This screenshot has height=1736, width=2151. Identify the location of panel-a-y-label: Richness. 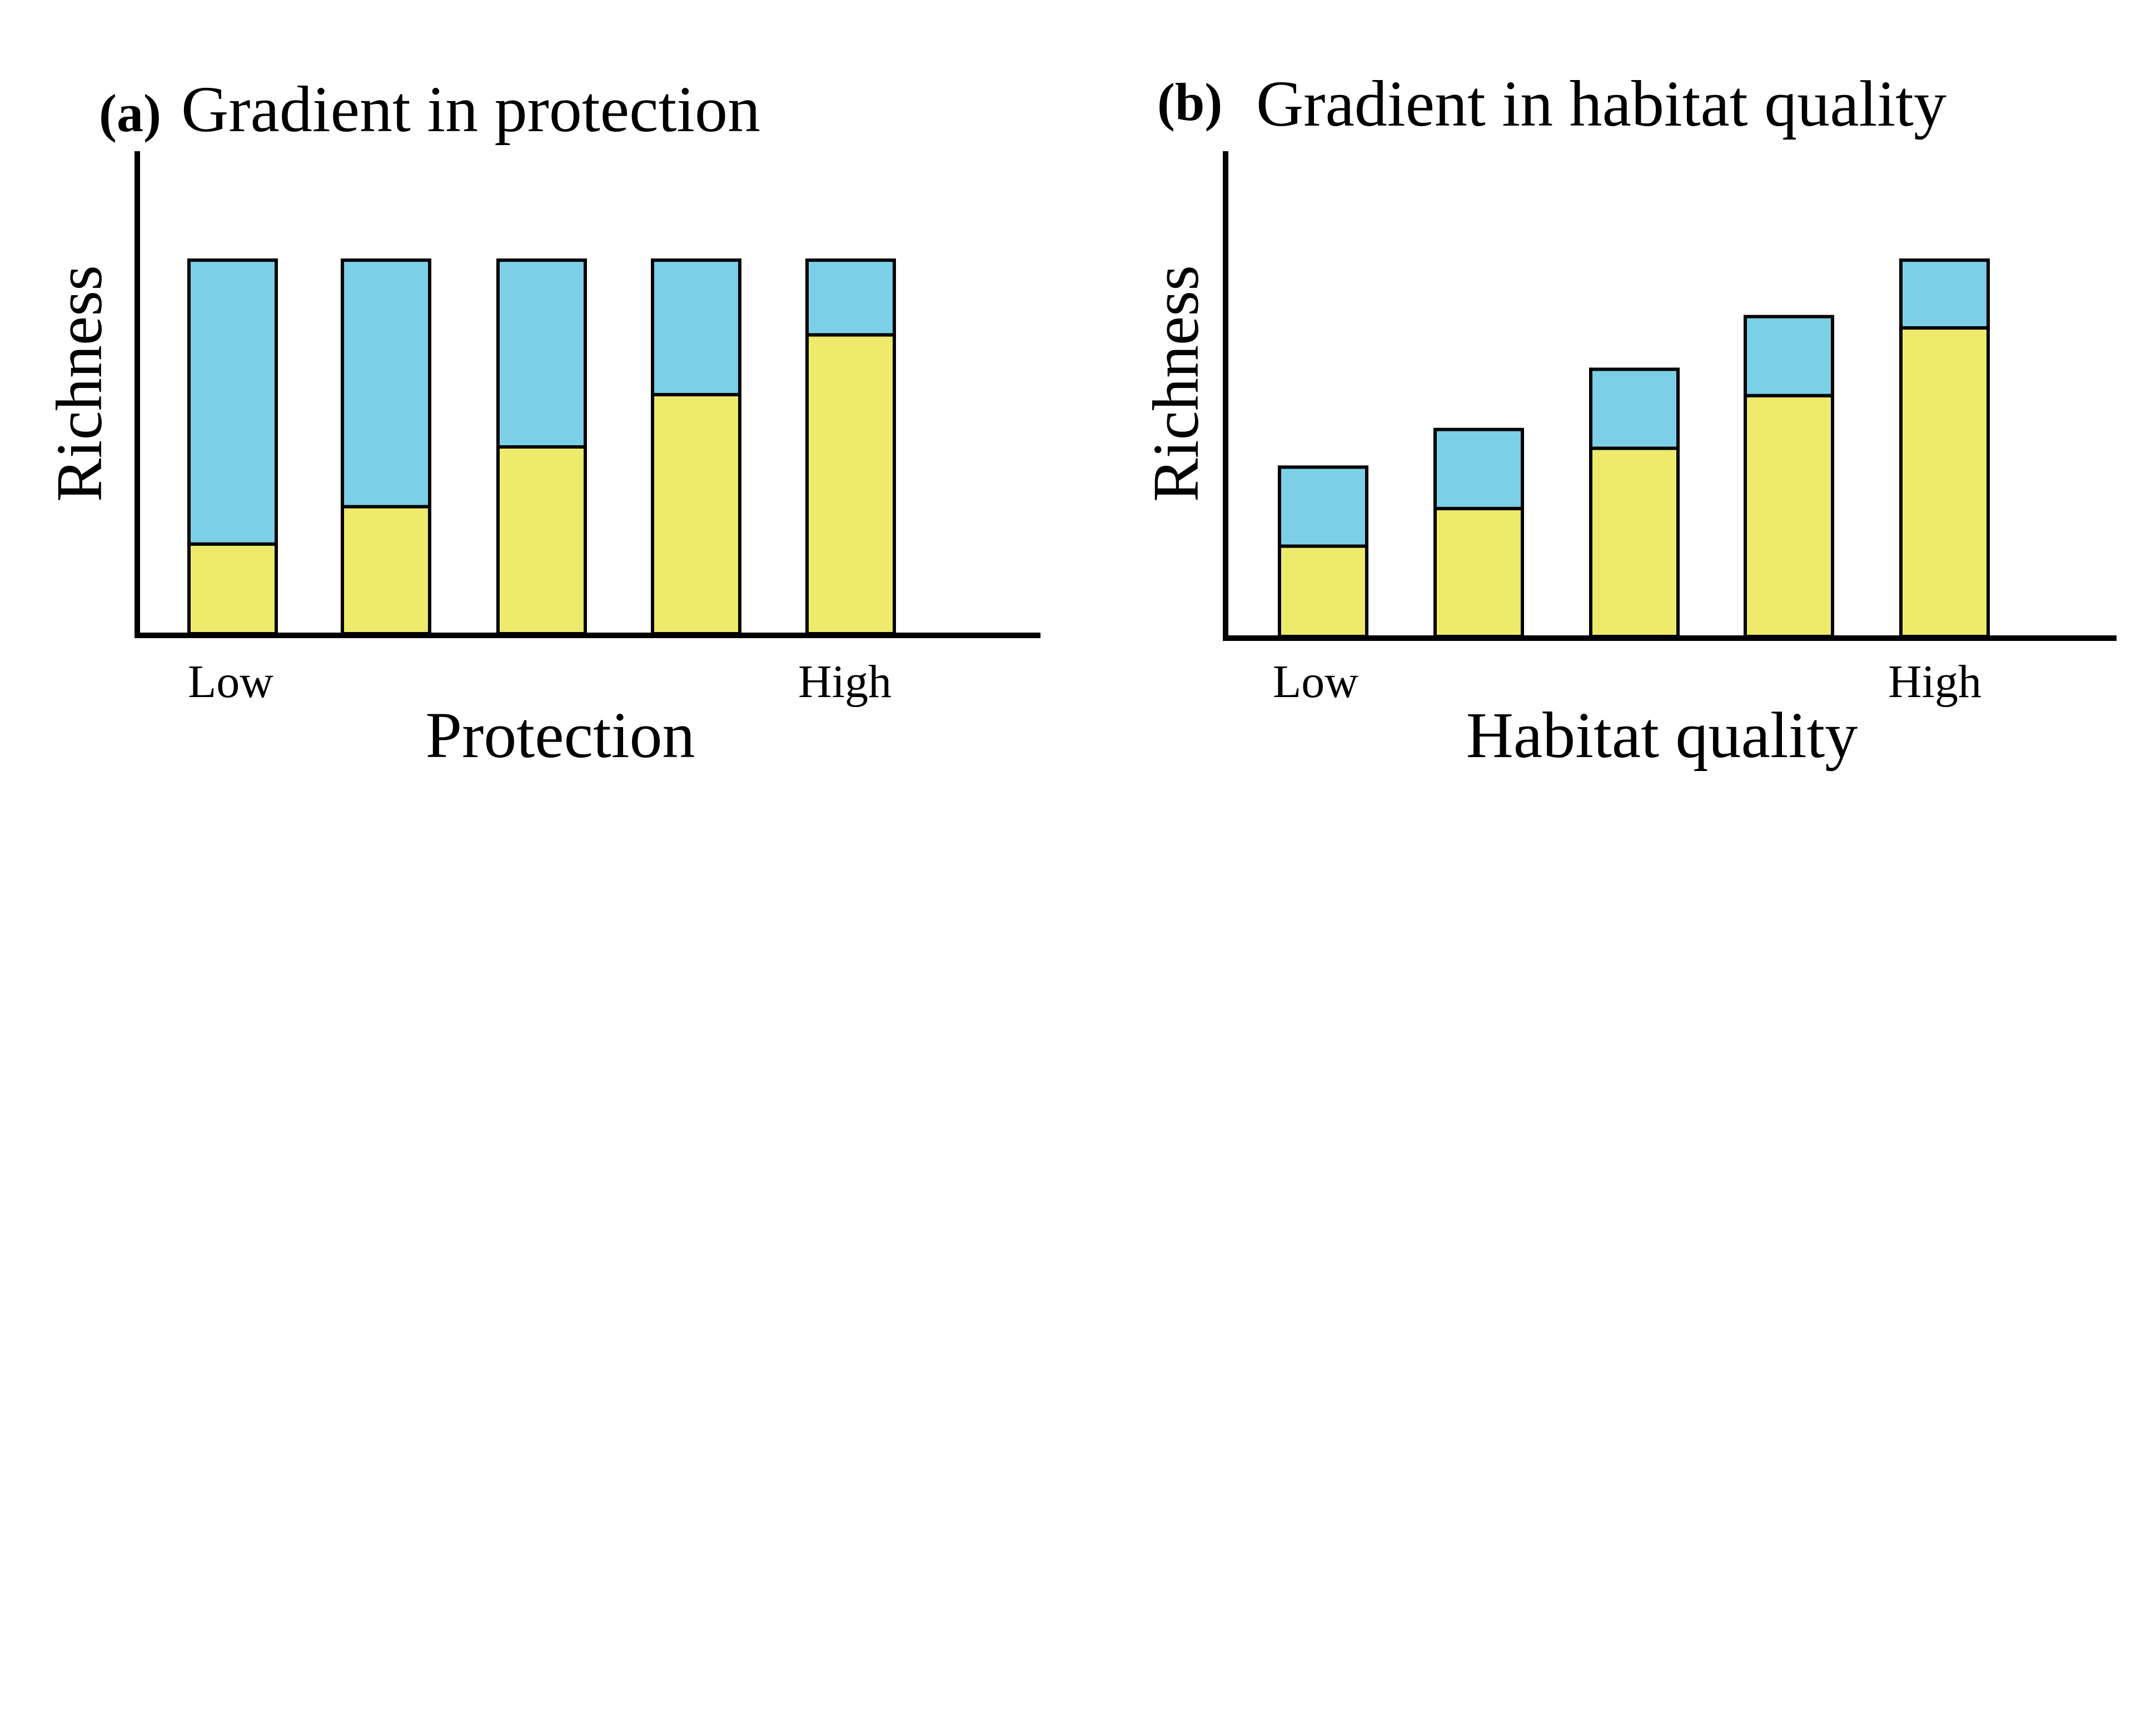
(80, 383).